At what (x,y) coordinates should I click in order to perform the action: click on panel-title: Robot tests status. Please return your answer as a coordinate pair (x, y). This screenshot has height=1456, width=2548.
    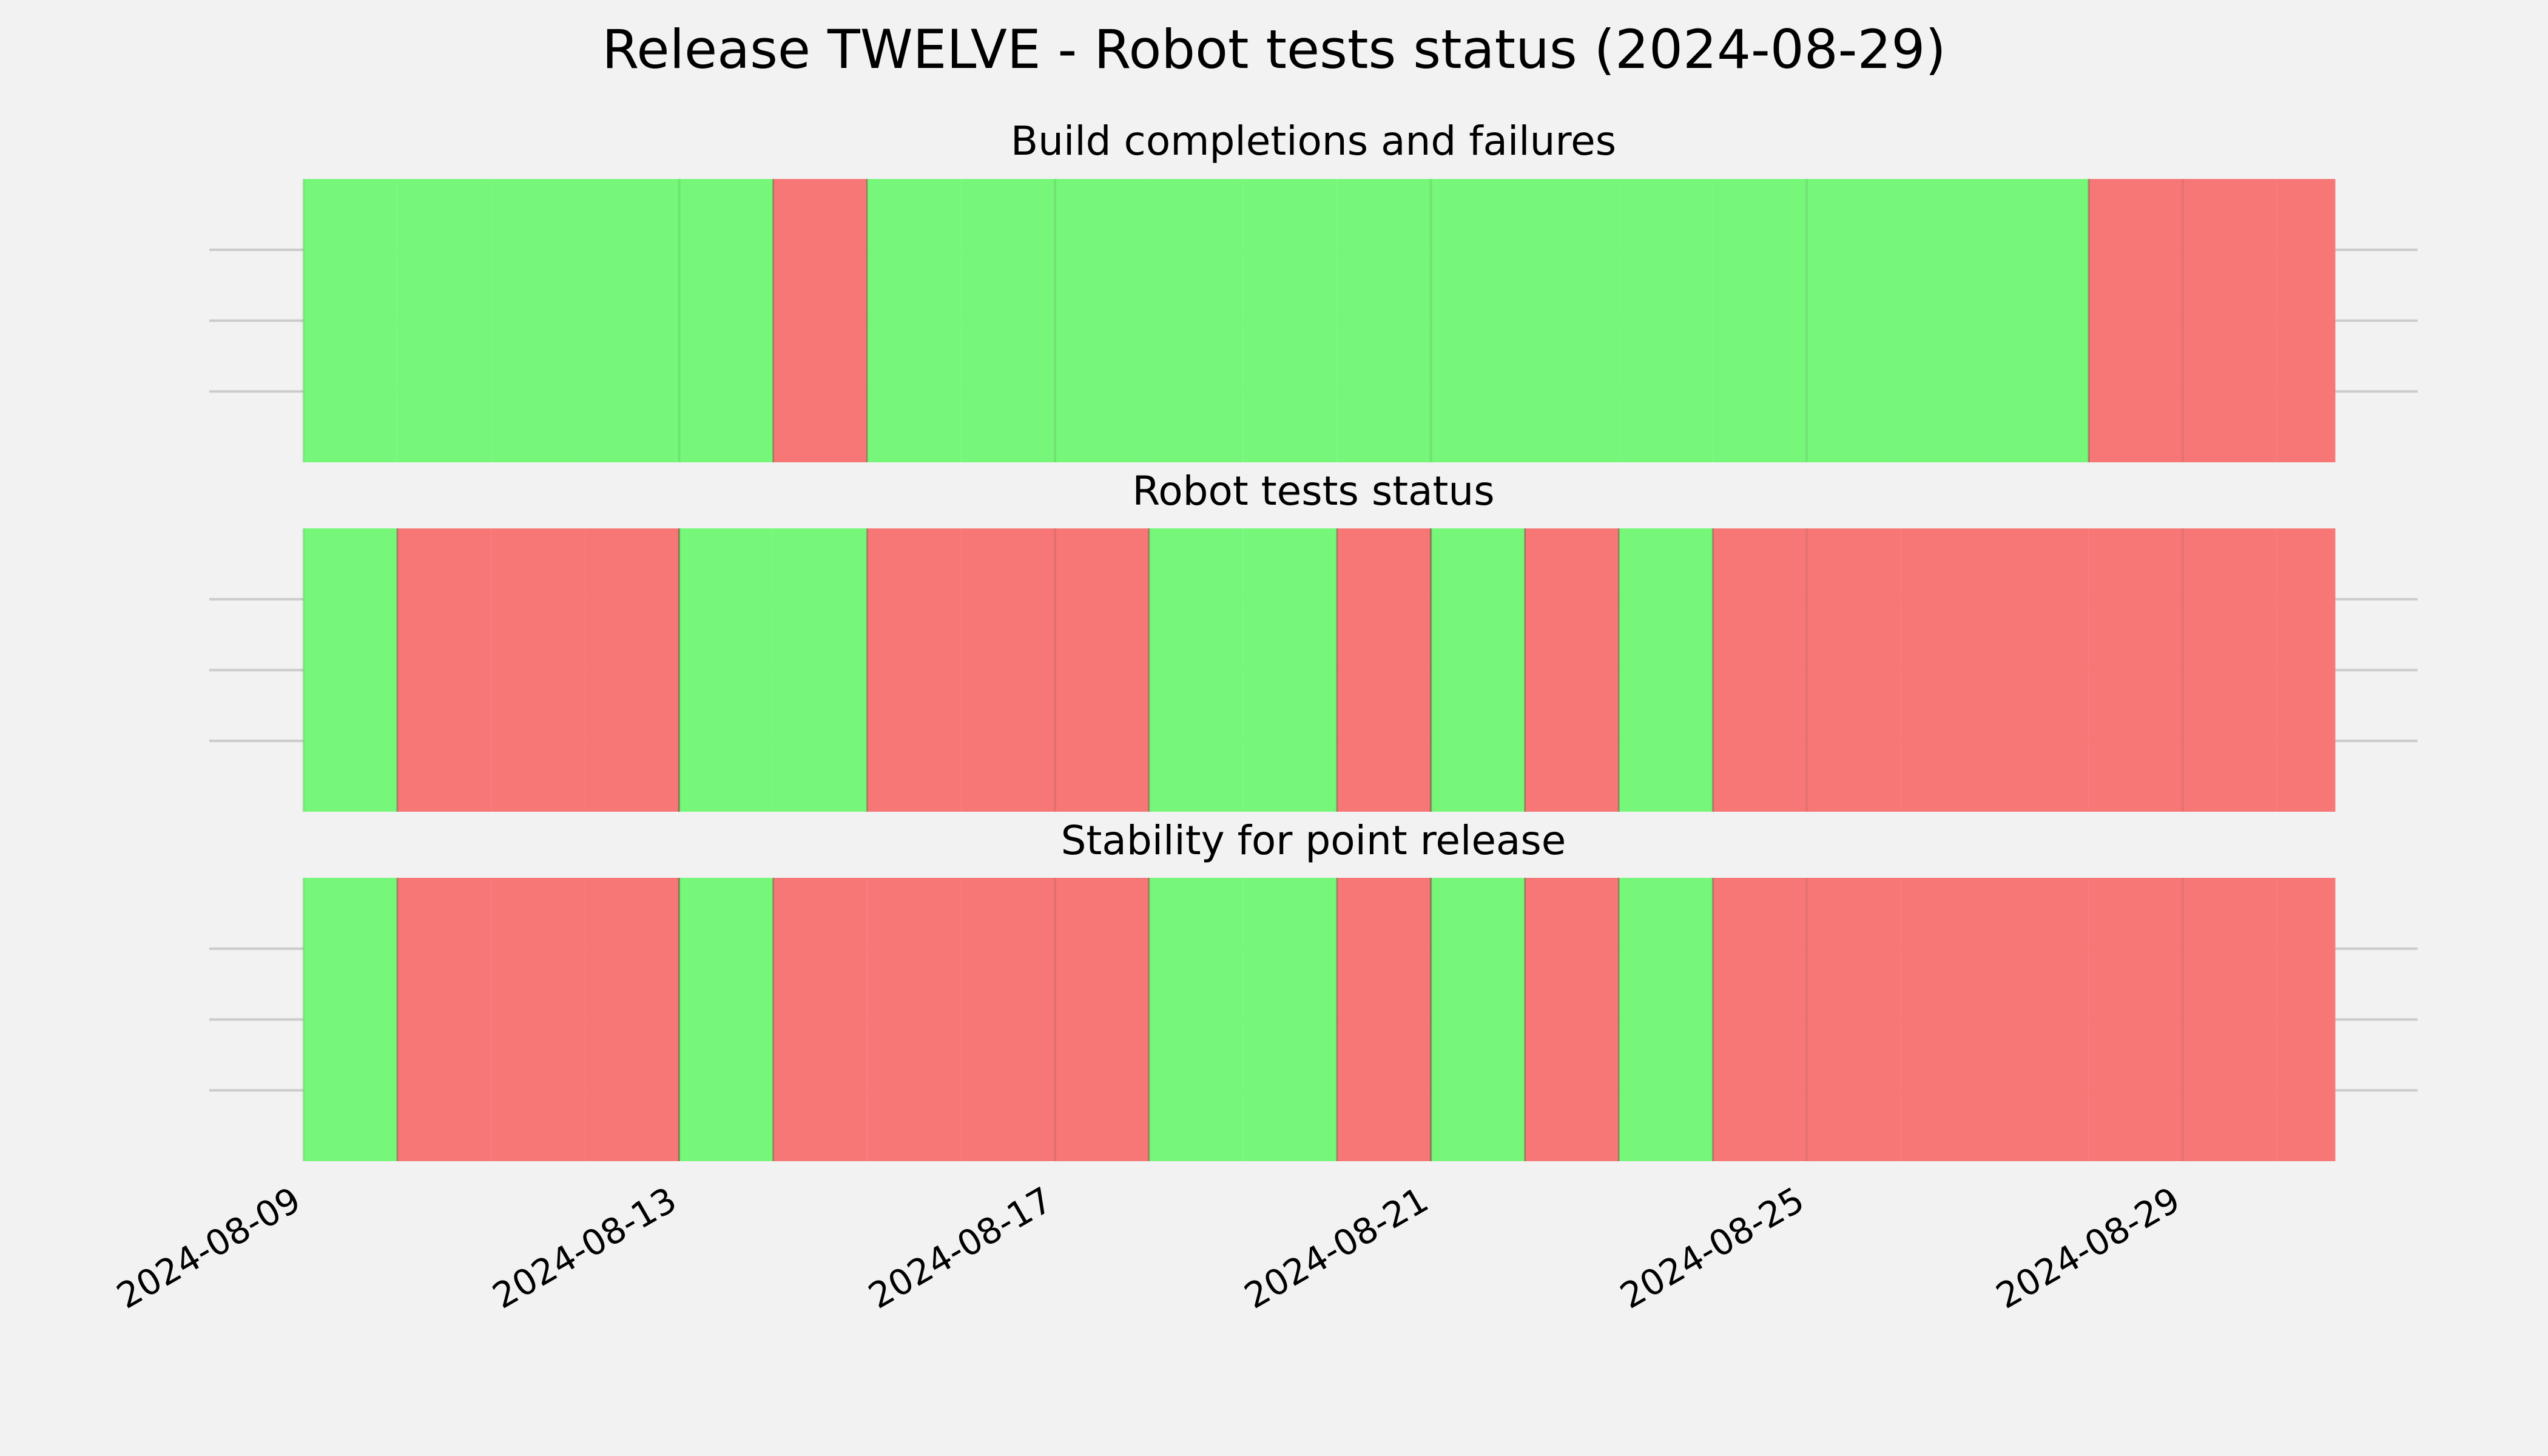
    Looking at the image, I should click on (1313, 491).